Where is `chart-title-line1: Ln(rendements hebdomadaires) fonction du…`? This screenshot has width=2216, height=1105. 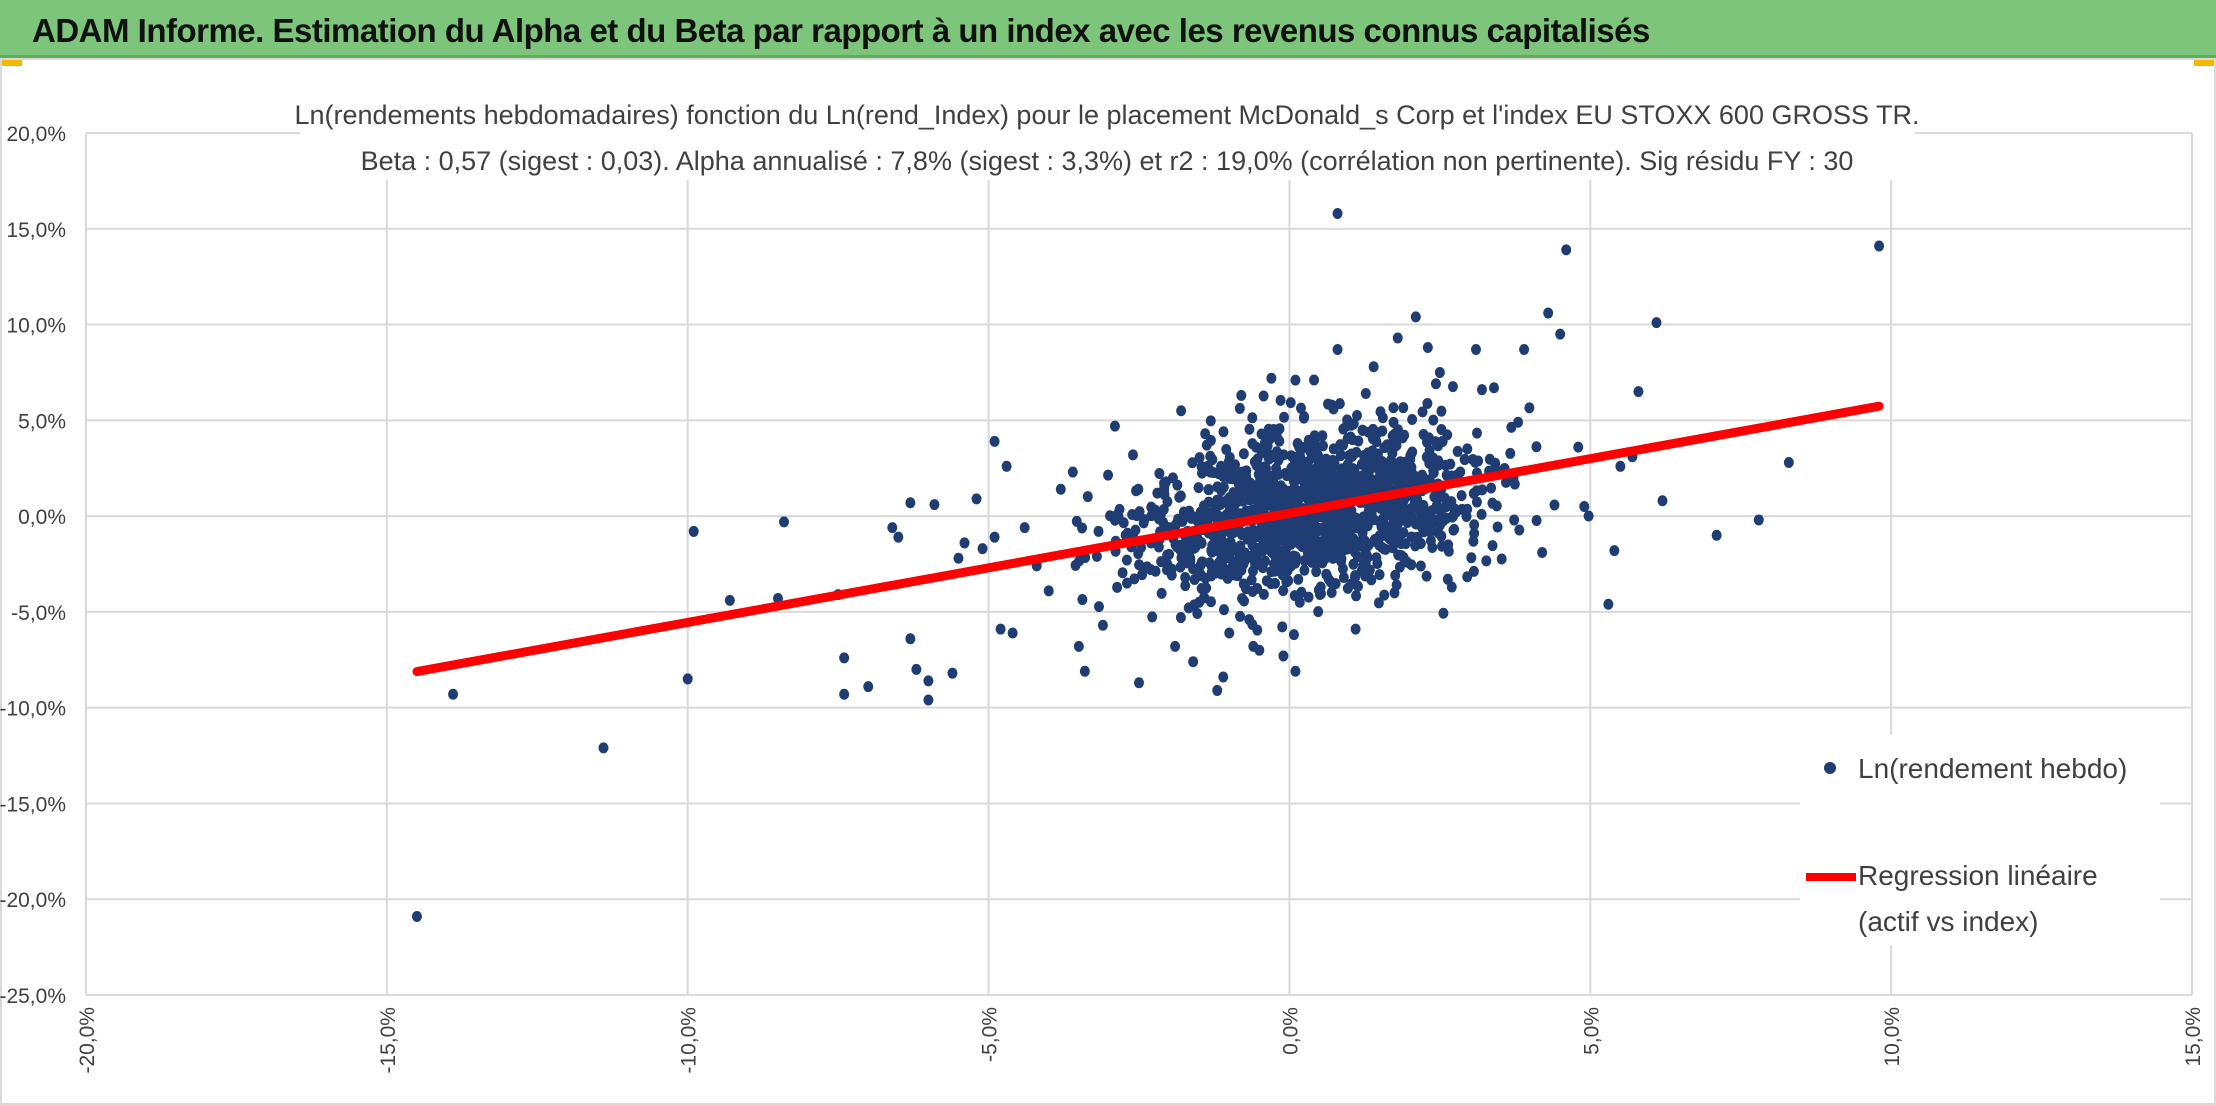
chart-title-line1: Ln(rendements hebdomadaires) fonction du… is located at coordinates (1106, 115).